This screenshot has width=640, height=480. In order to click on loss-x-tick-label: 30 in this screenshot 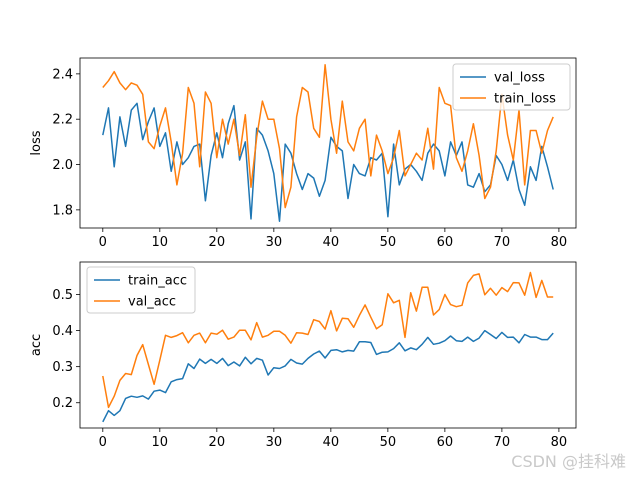, I will do `click(274, 242)`.